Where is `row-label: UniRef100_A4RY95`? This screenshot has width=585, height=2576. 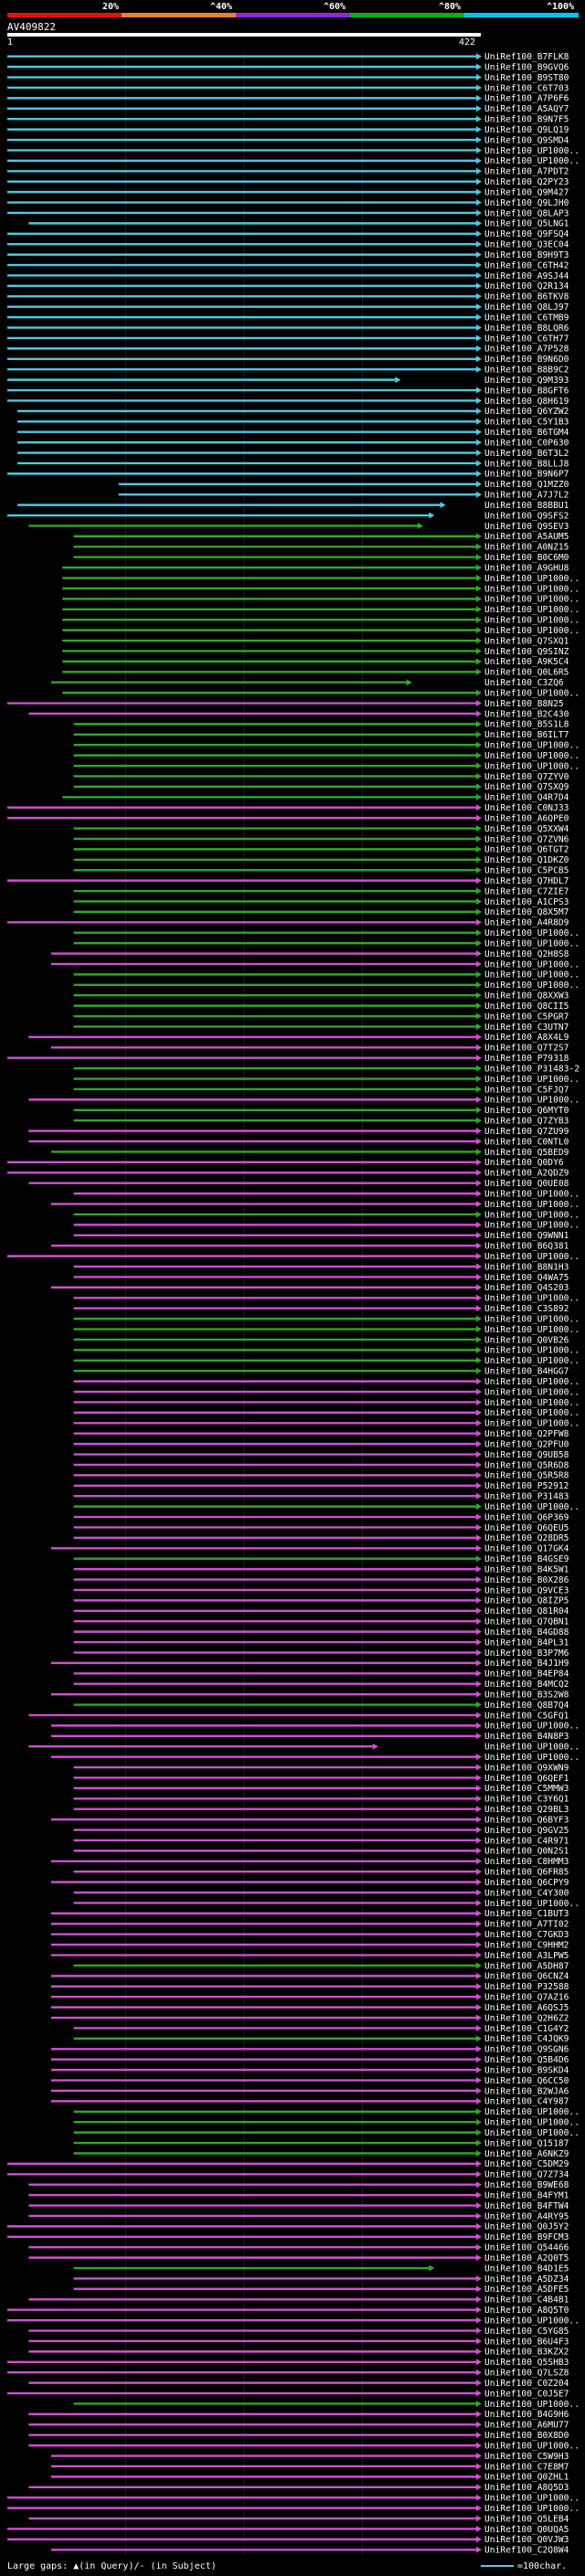 row-label: UniRef100_A4RY95 is located at coordinates (527, 2216).